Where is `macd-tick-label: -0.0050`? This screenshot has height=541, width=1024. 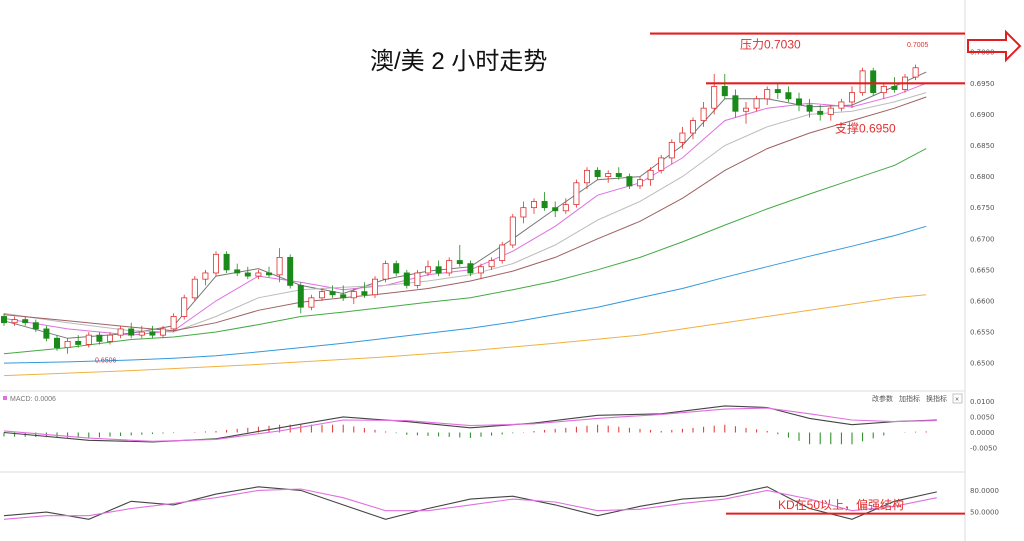 macd-tick-label: -0.0050 is located at coordinates (983, 449).